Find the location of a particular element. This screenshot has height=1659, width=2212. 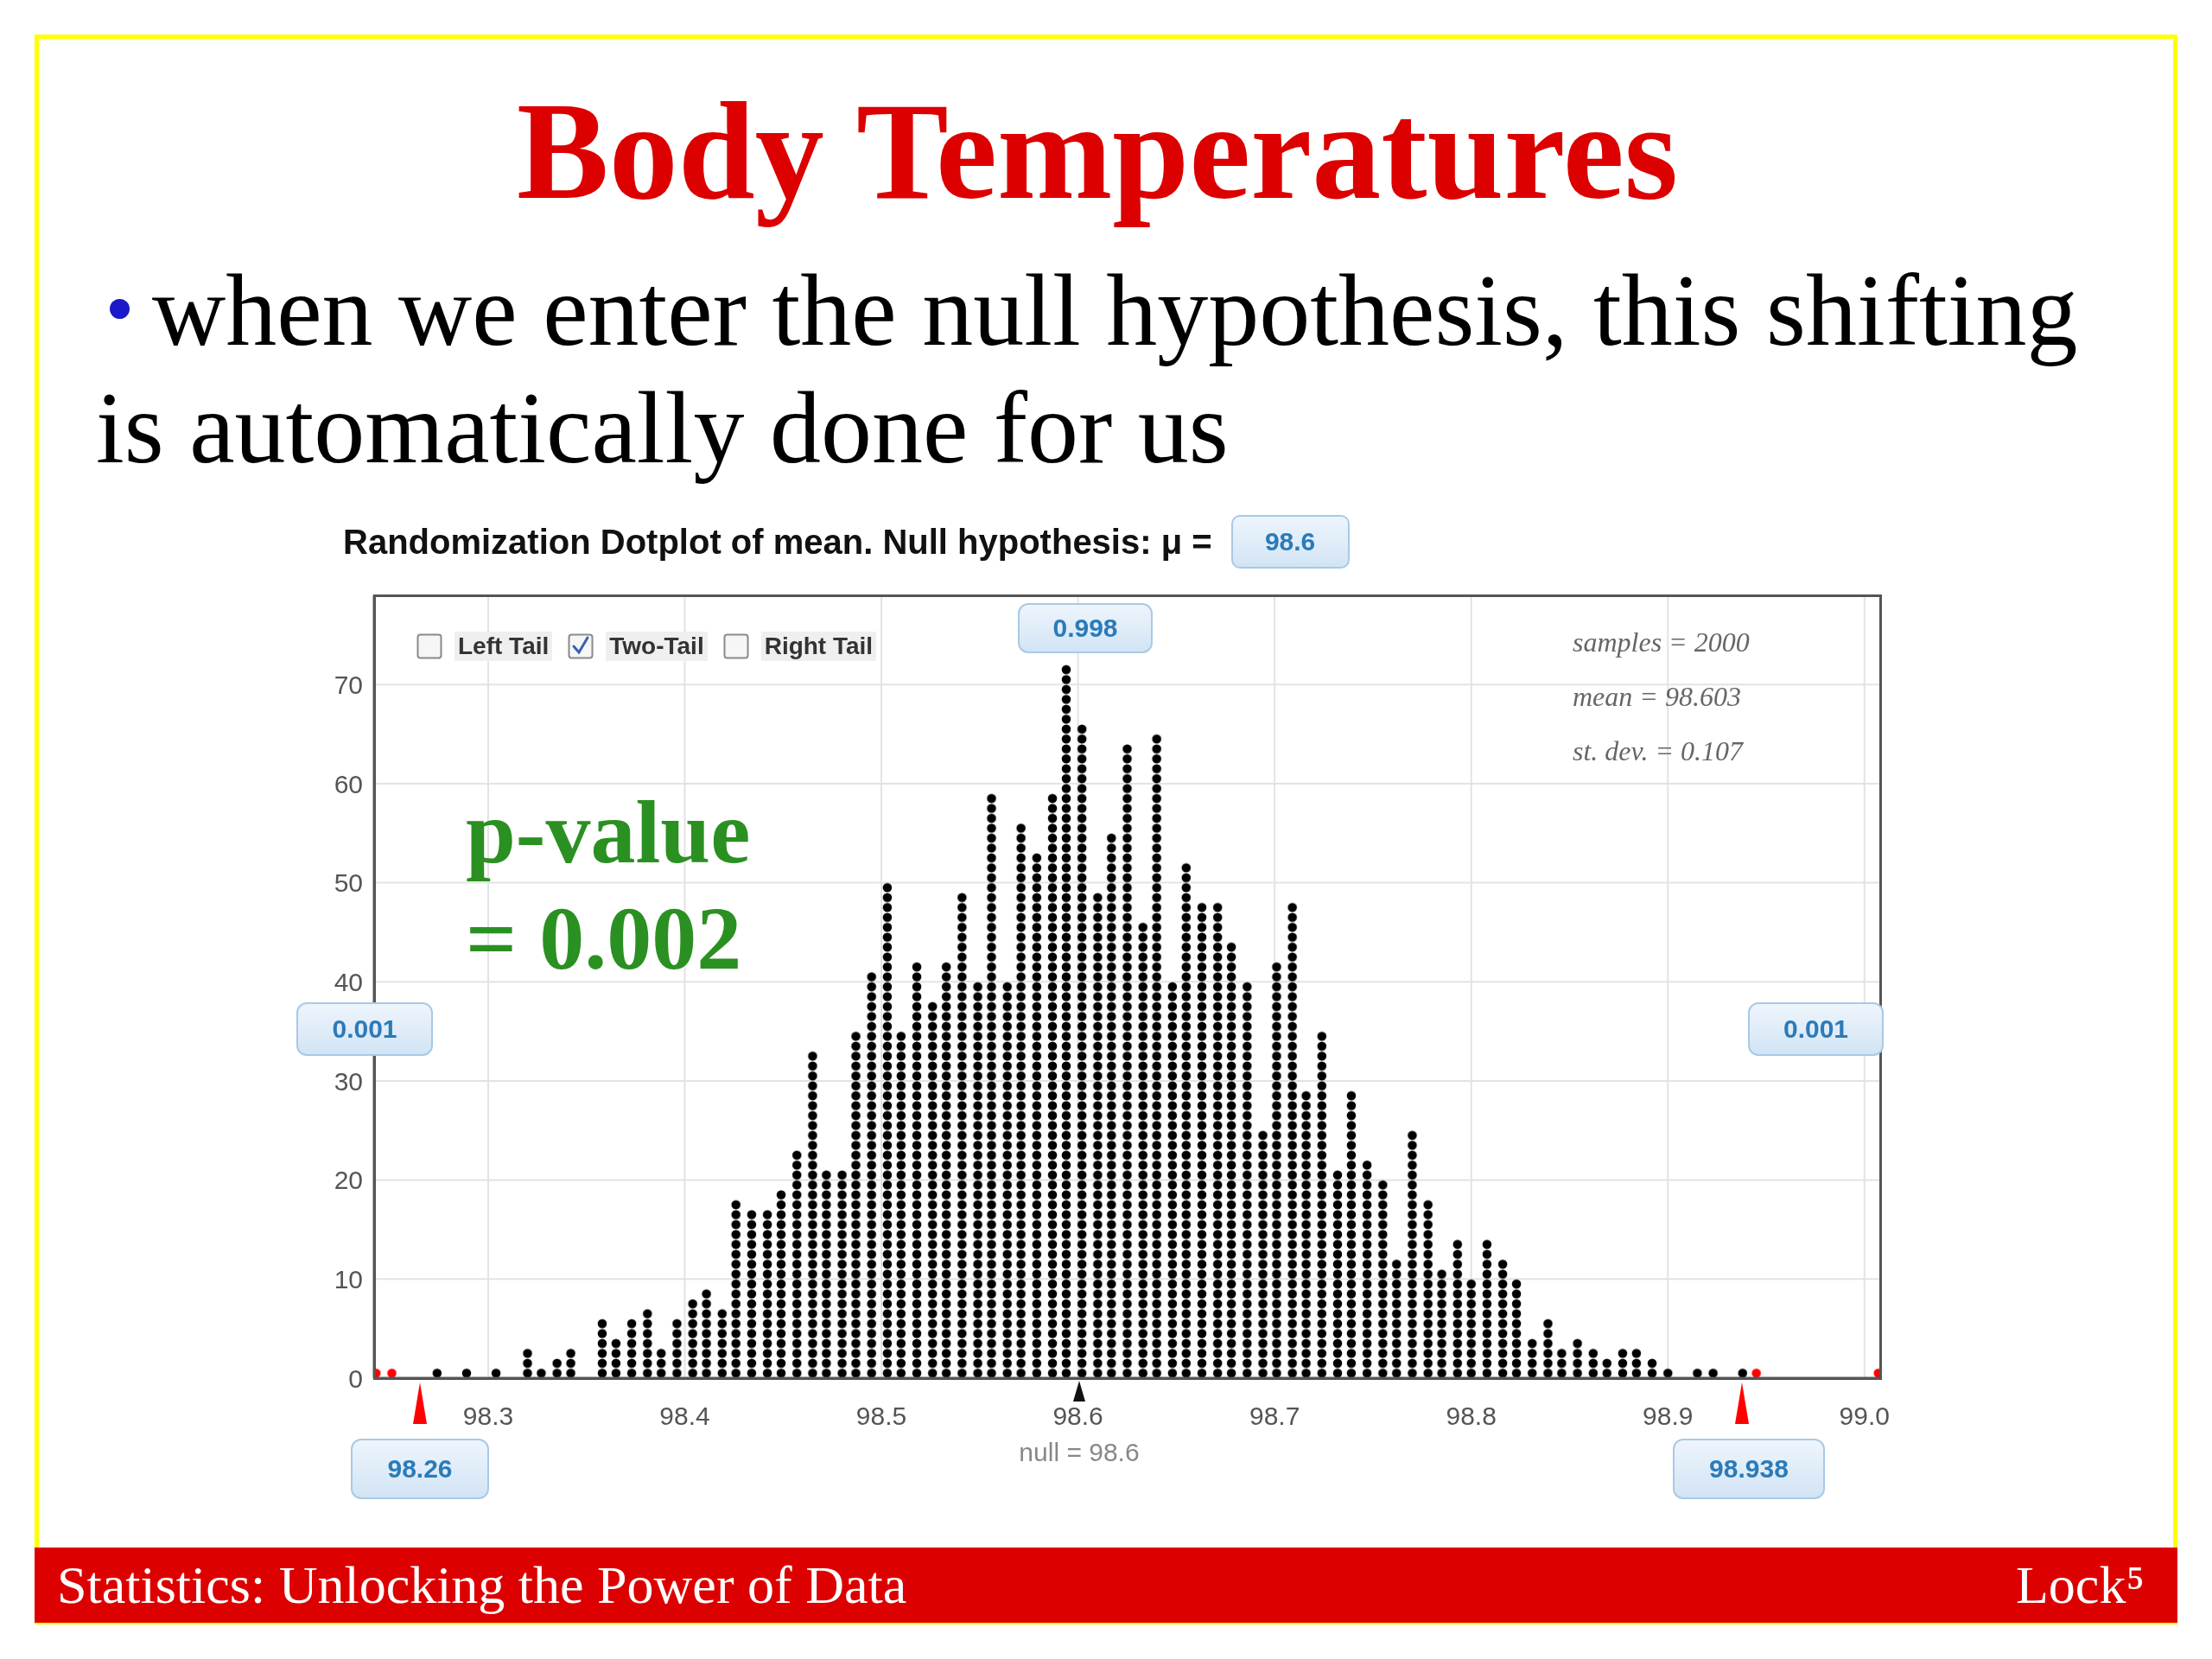

y-tick-label: 50 is located at coordinates (348, 883).